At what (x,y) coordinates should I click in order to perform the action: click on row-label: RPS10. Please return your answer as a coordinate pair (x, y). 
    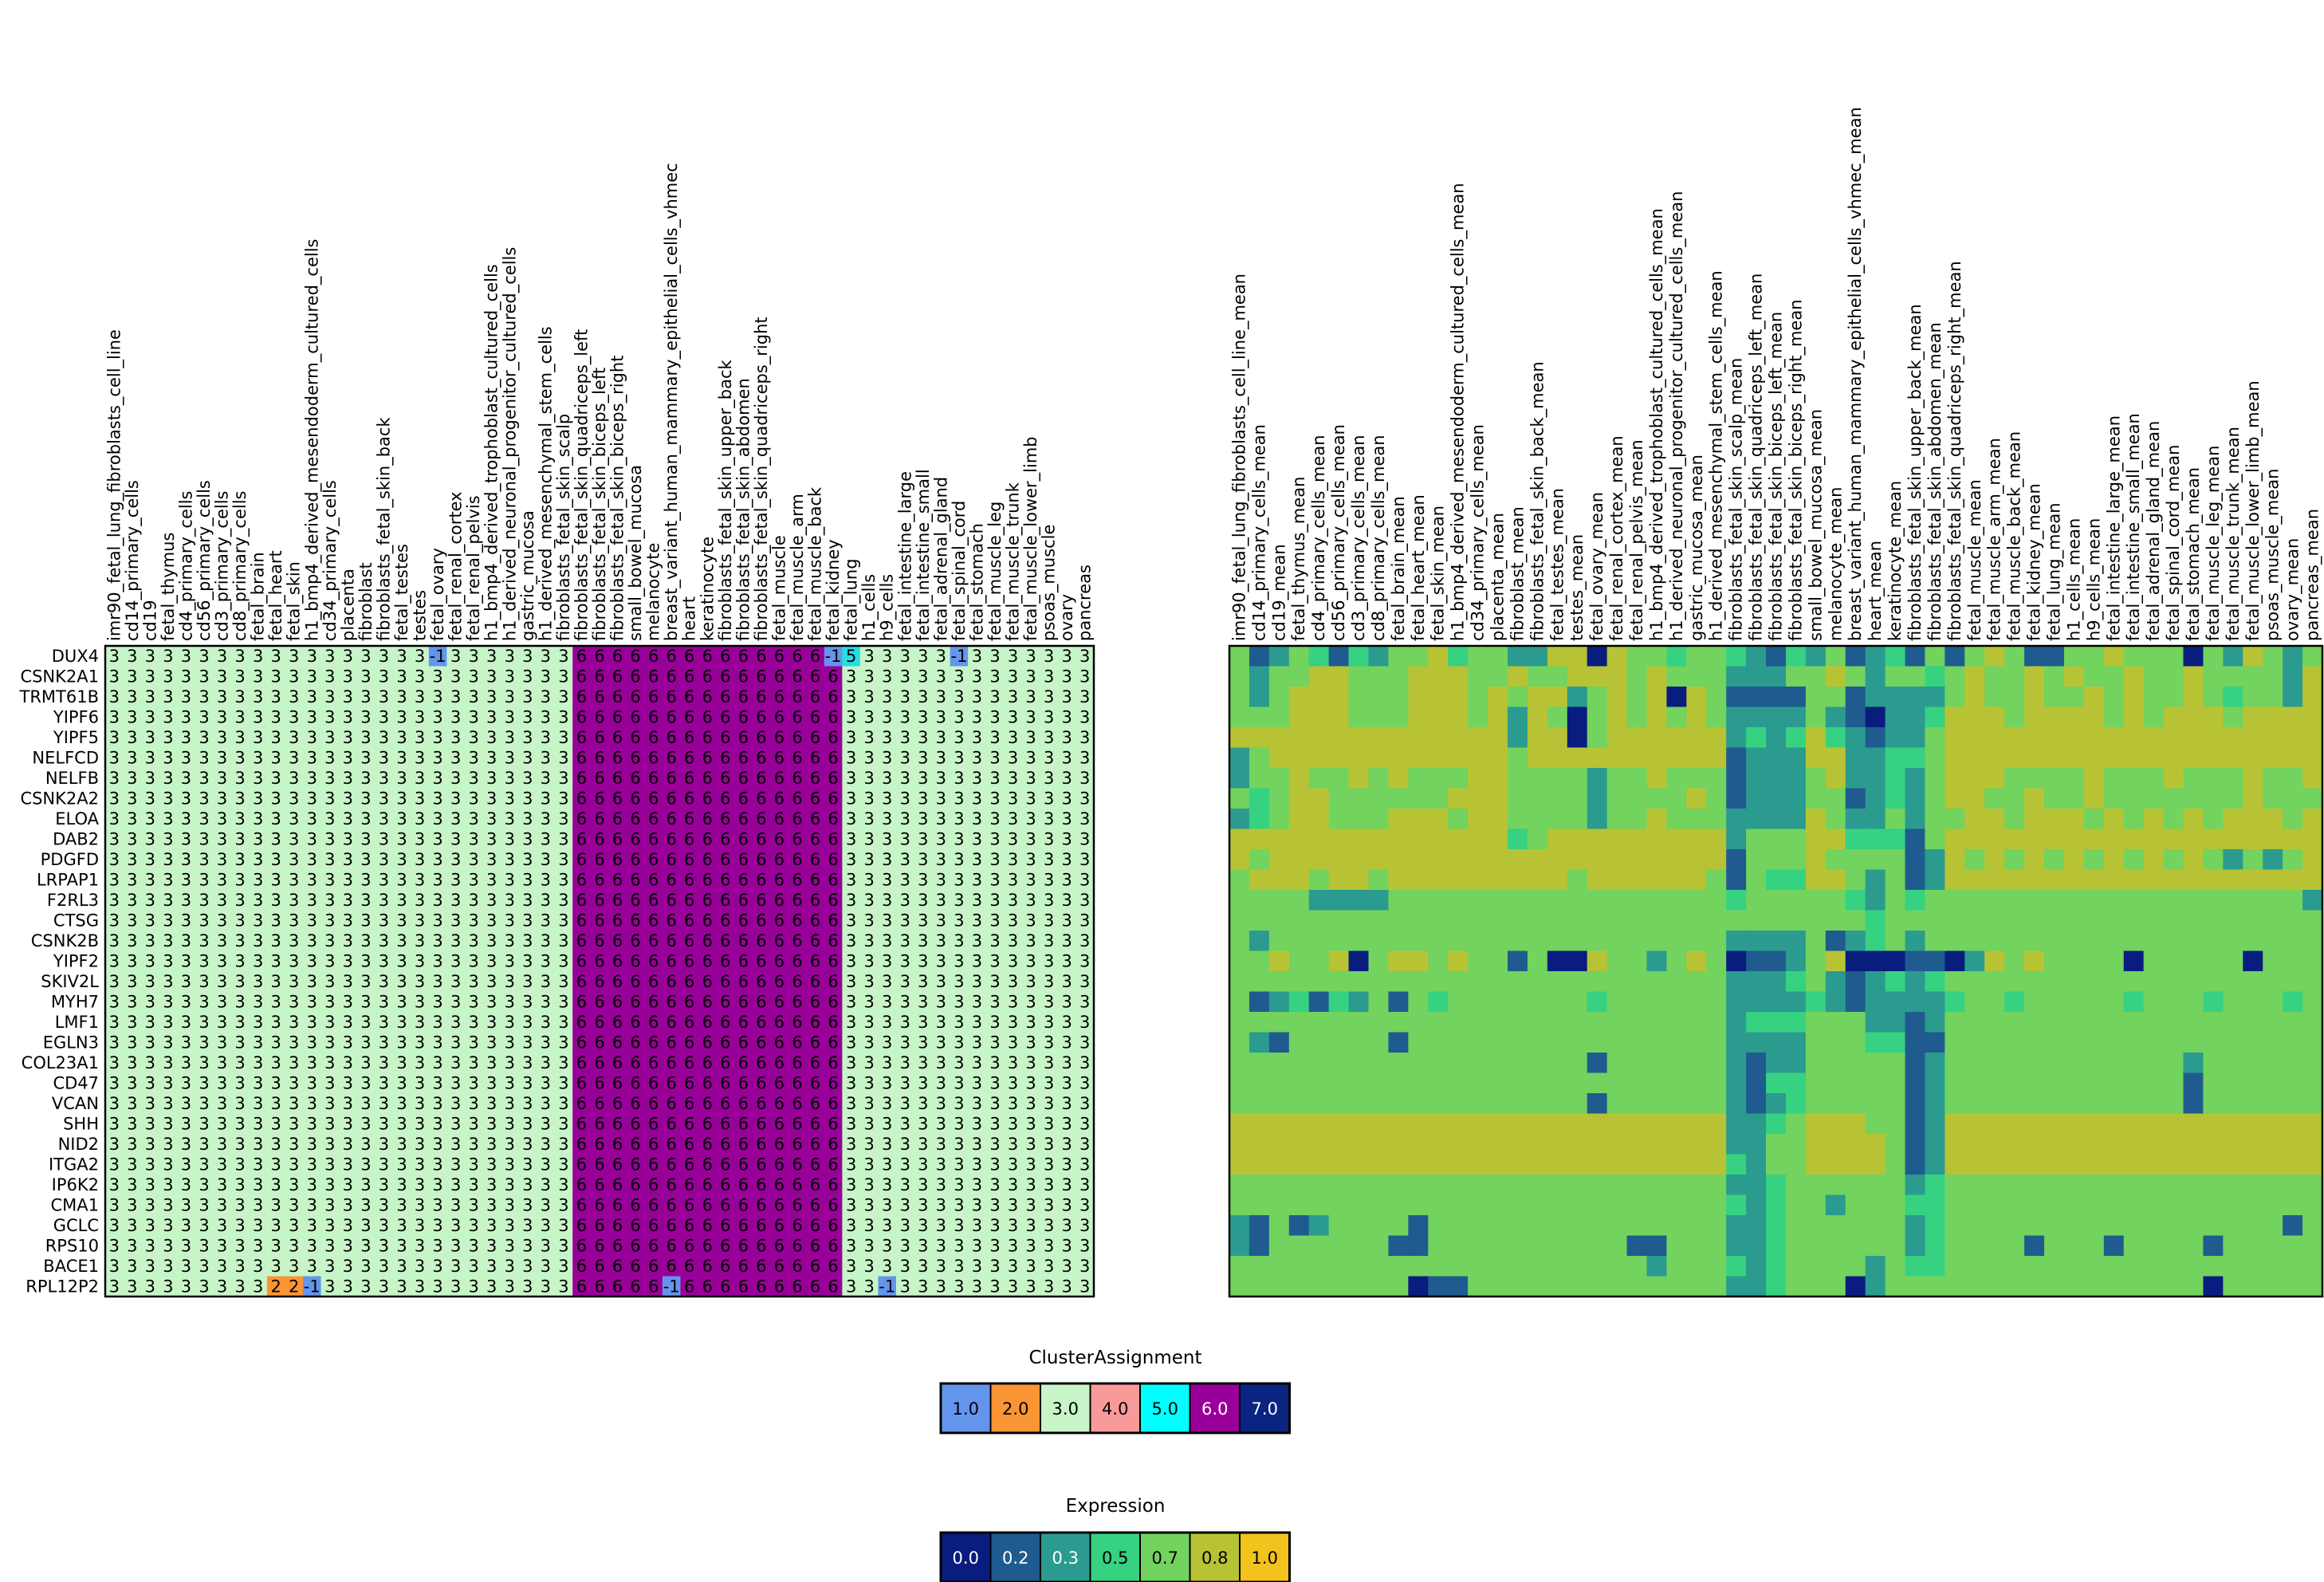
    Looking at the image, I should click on (72, 1245).